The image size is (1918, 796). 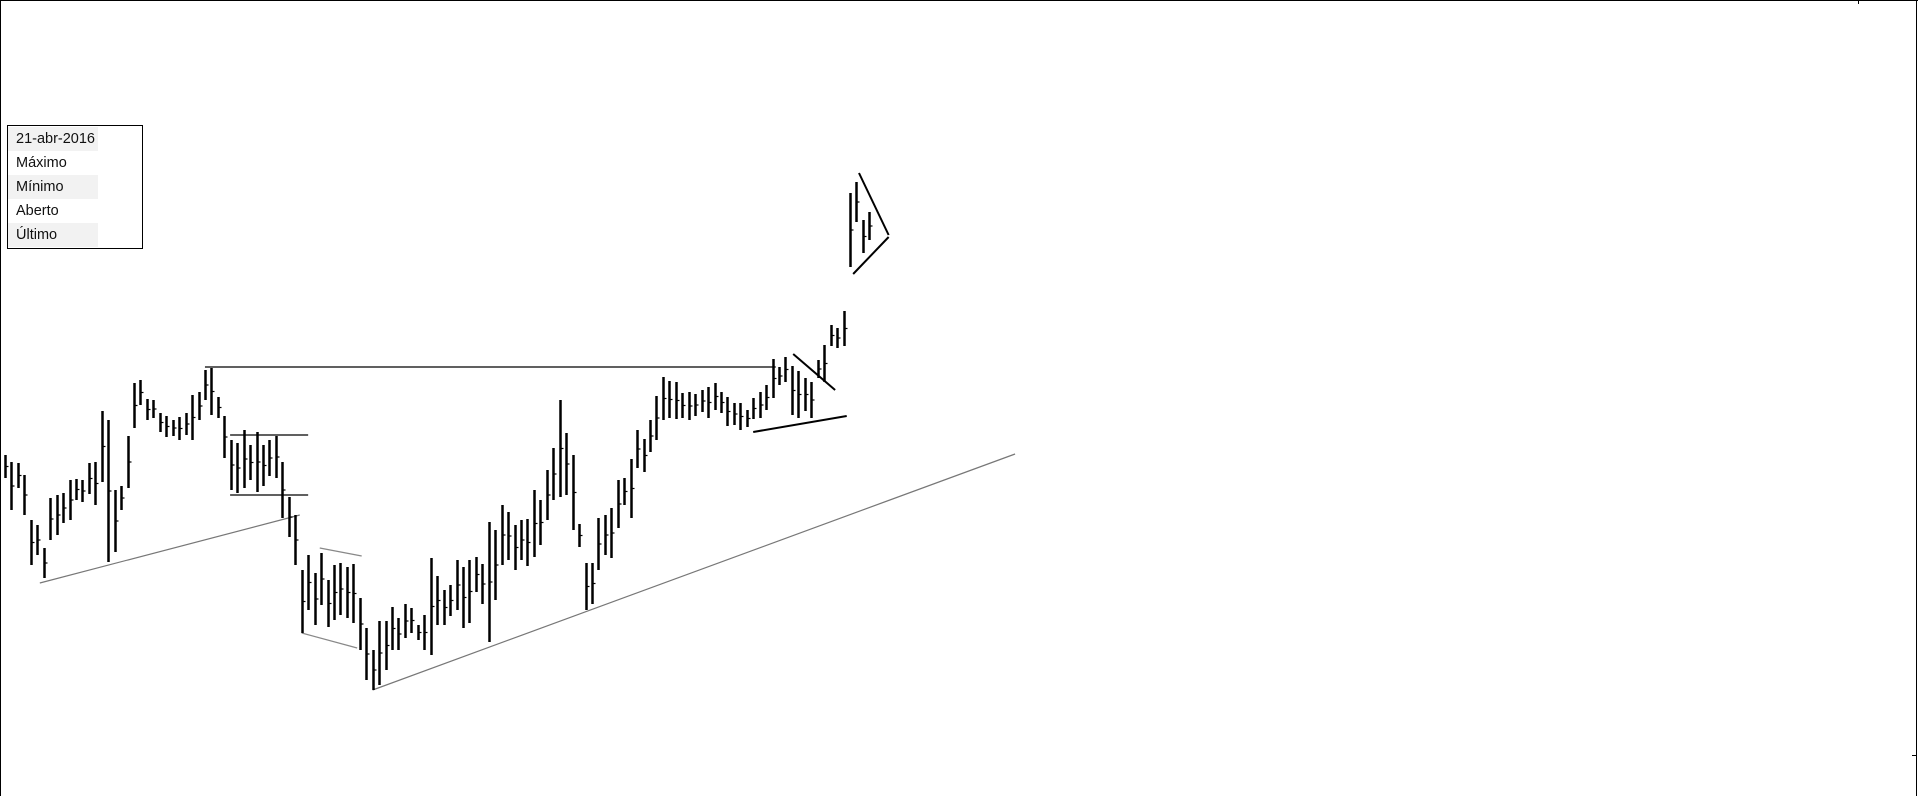 I want to click on triangle-top-line, so click(x=874, y=204).